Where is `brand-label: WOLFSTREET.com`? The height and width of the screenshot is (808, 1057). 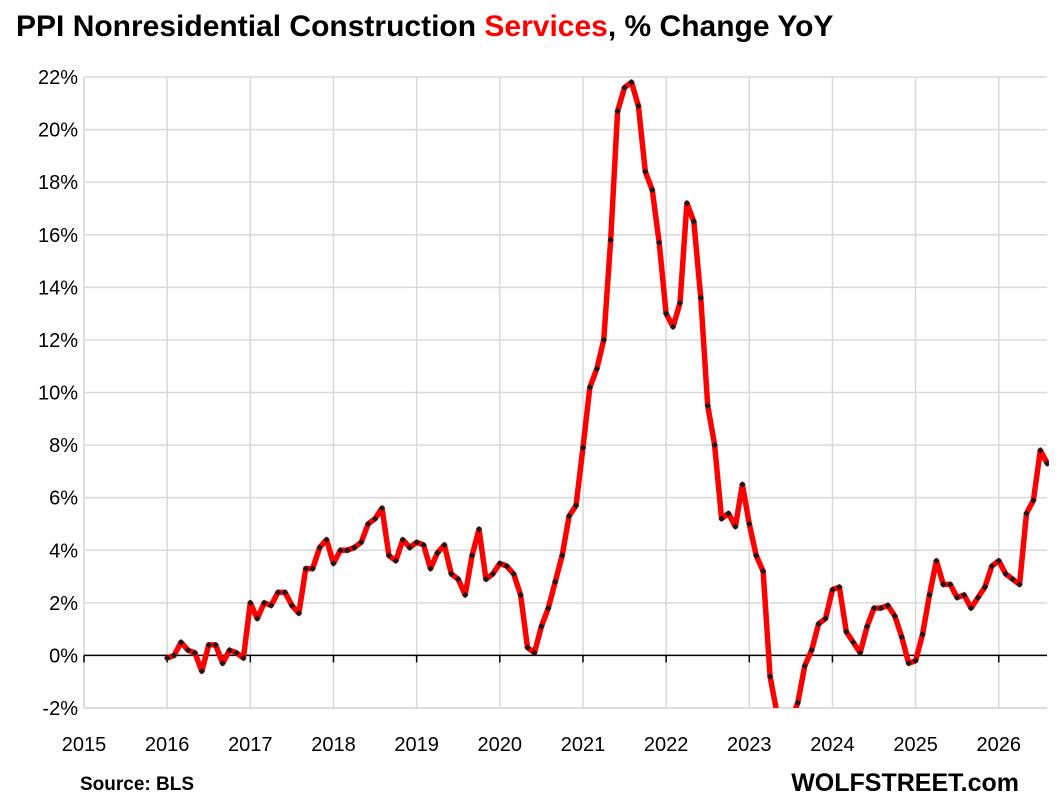 brand-label: WOLFSTREET.com is located at coordinates (905, 783).